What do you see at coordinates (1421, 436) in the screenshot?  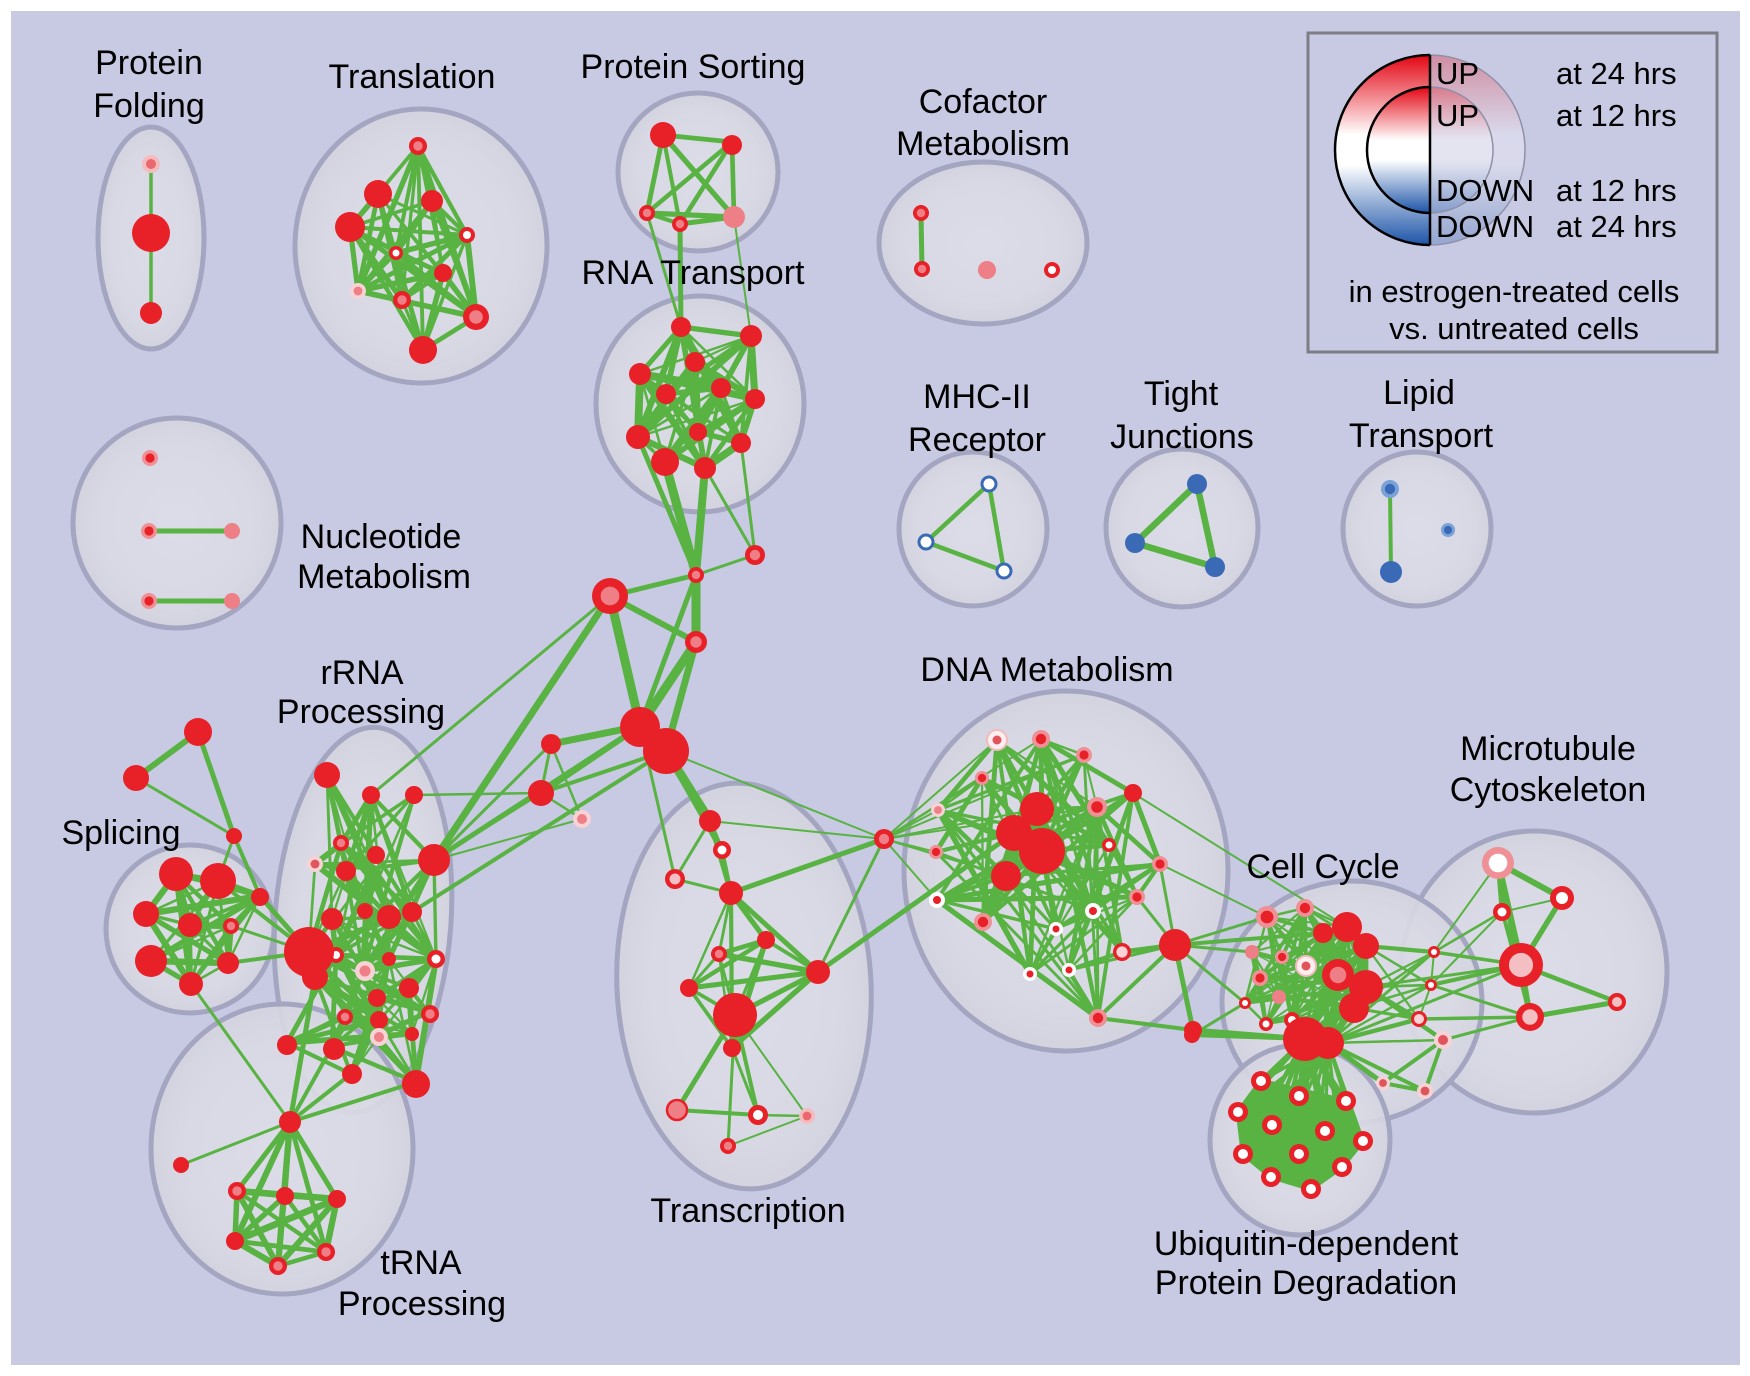 I see `svg-text: Transport` at bounding box center [1421, 436].